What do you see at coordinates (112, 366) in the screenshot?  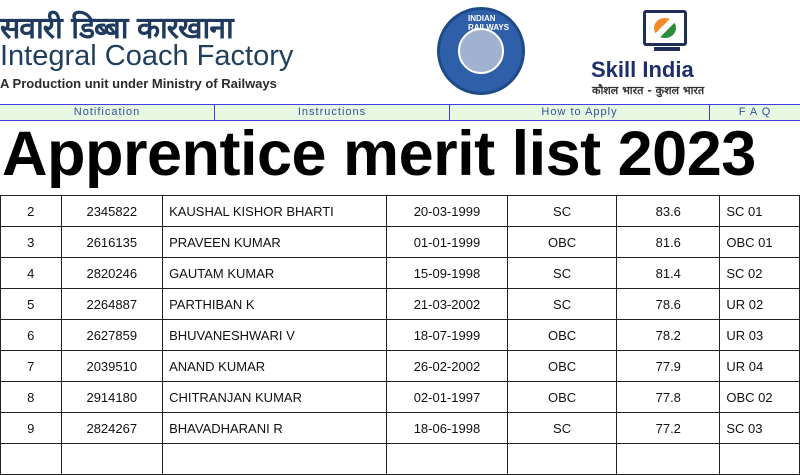 I see `table-cell: 2039510` at bounding box center [112, 366].